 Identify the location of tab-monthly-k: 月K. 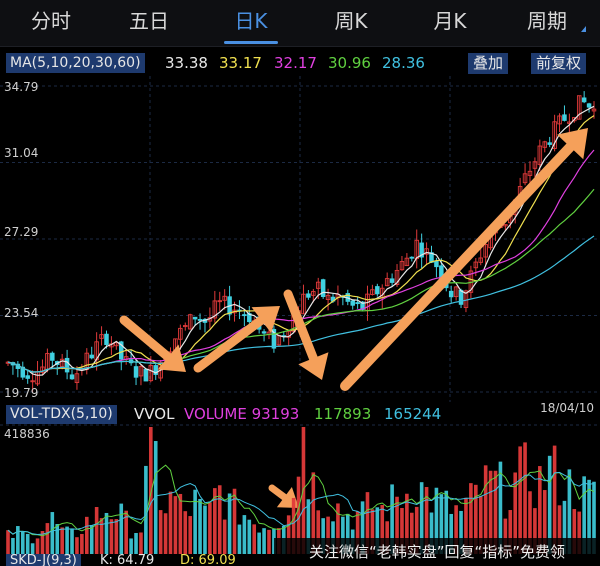
(450, 23).